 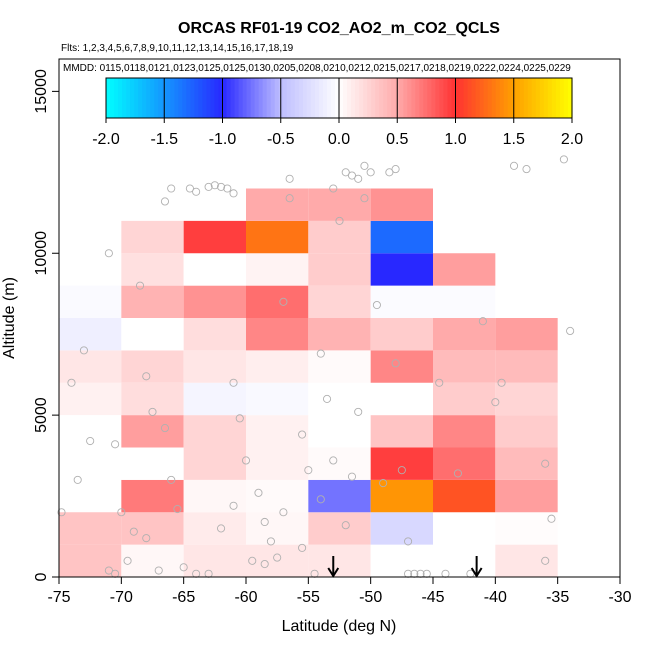 I want to click on y-tick-label: 10000, so click(x=41, y=253).